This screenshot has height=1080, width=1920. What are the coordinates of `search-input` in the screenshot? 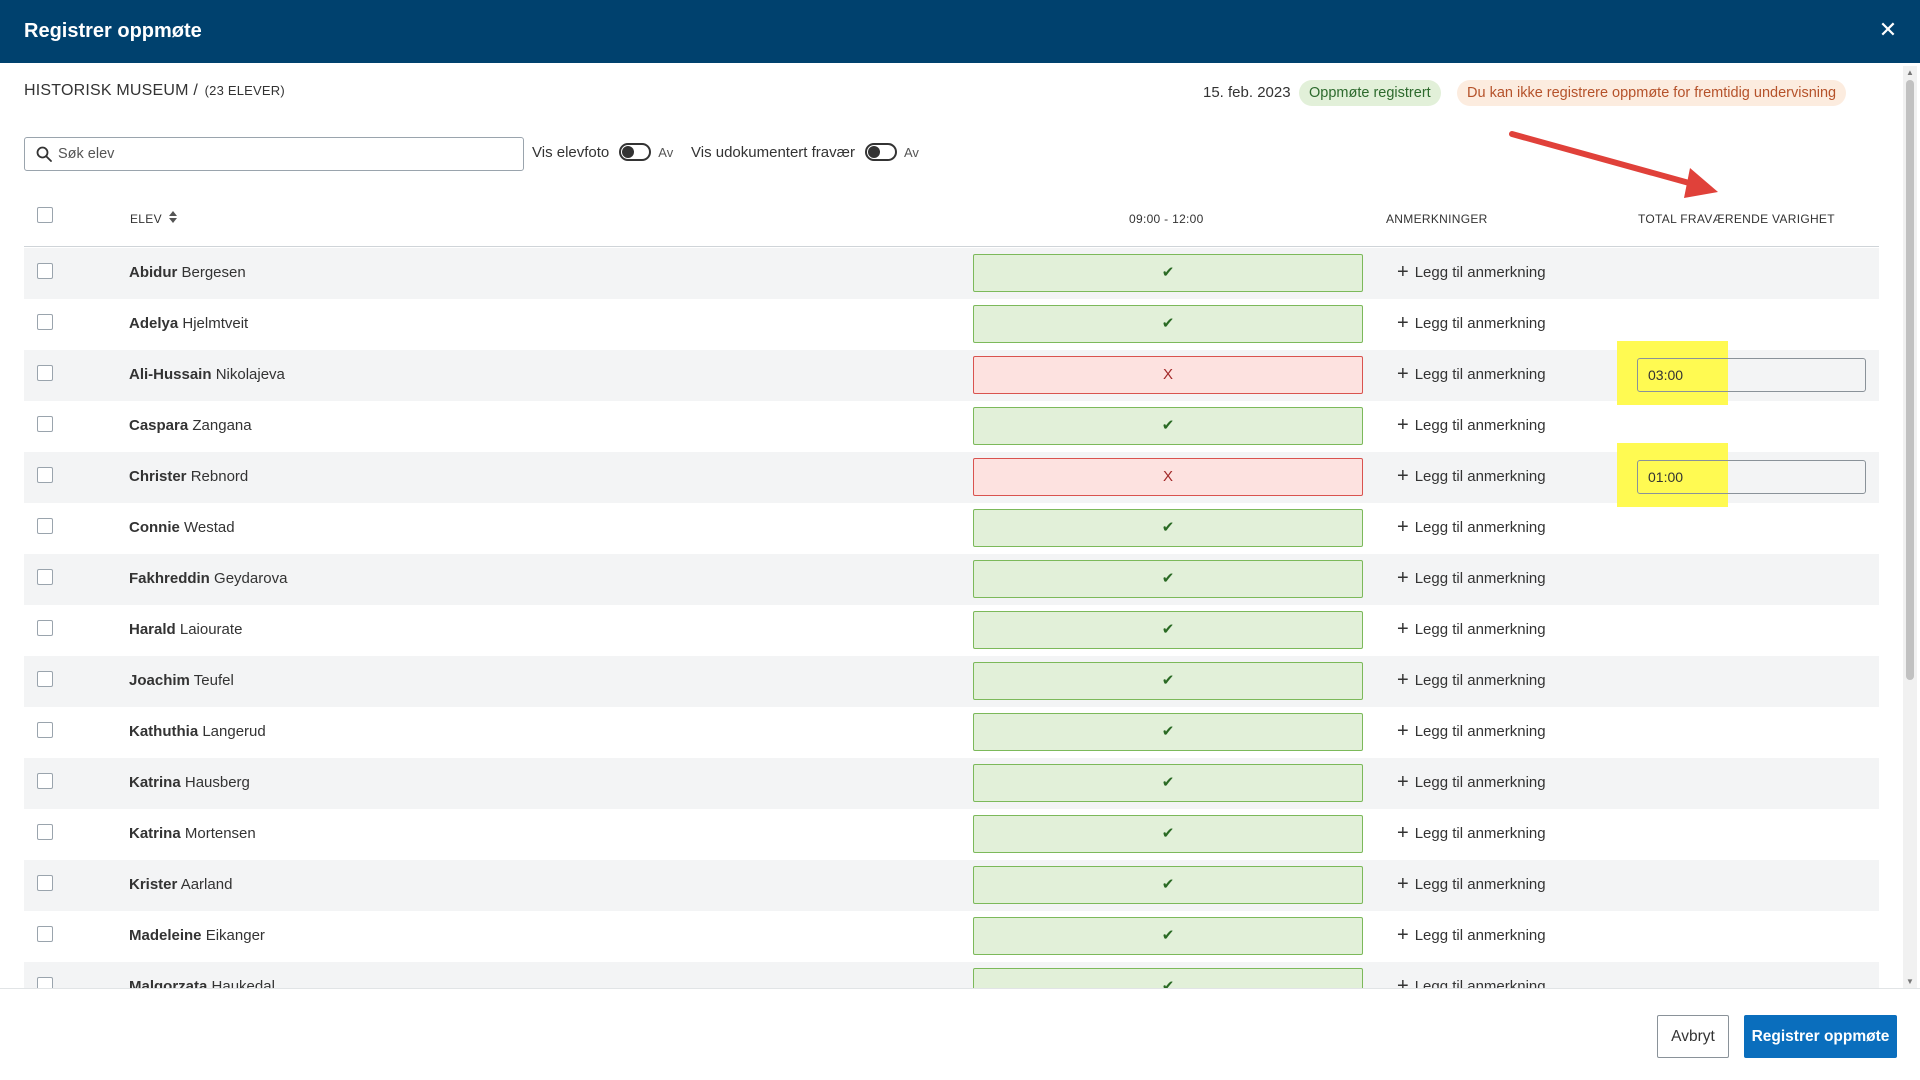 It's located at (278, 154).